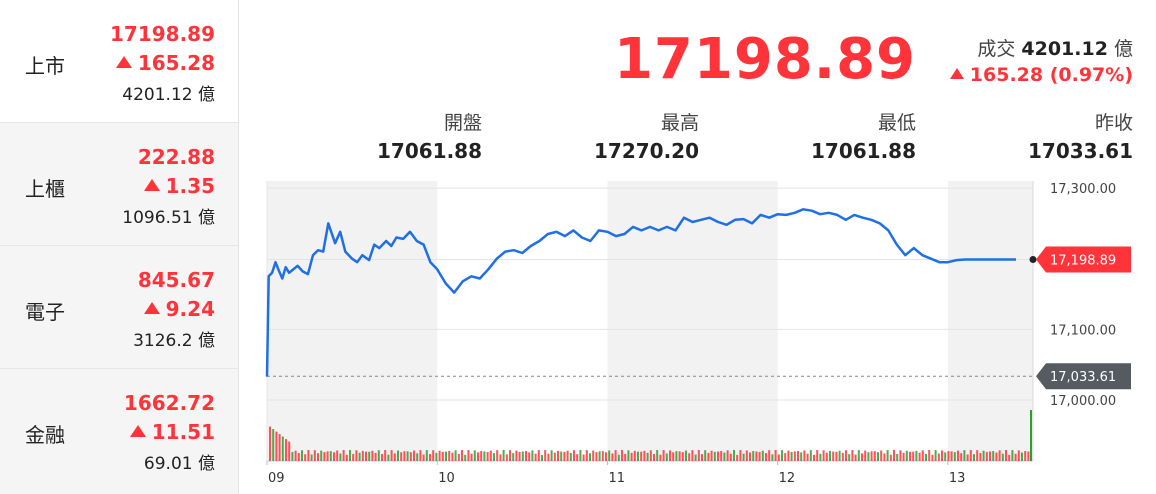  Describe the element at coordinates (1113, 123) in the screenshot. I see `stat-label: 昨收` at that location.